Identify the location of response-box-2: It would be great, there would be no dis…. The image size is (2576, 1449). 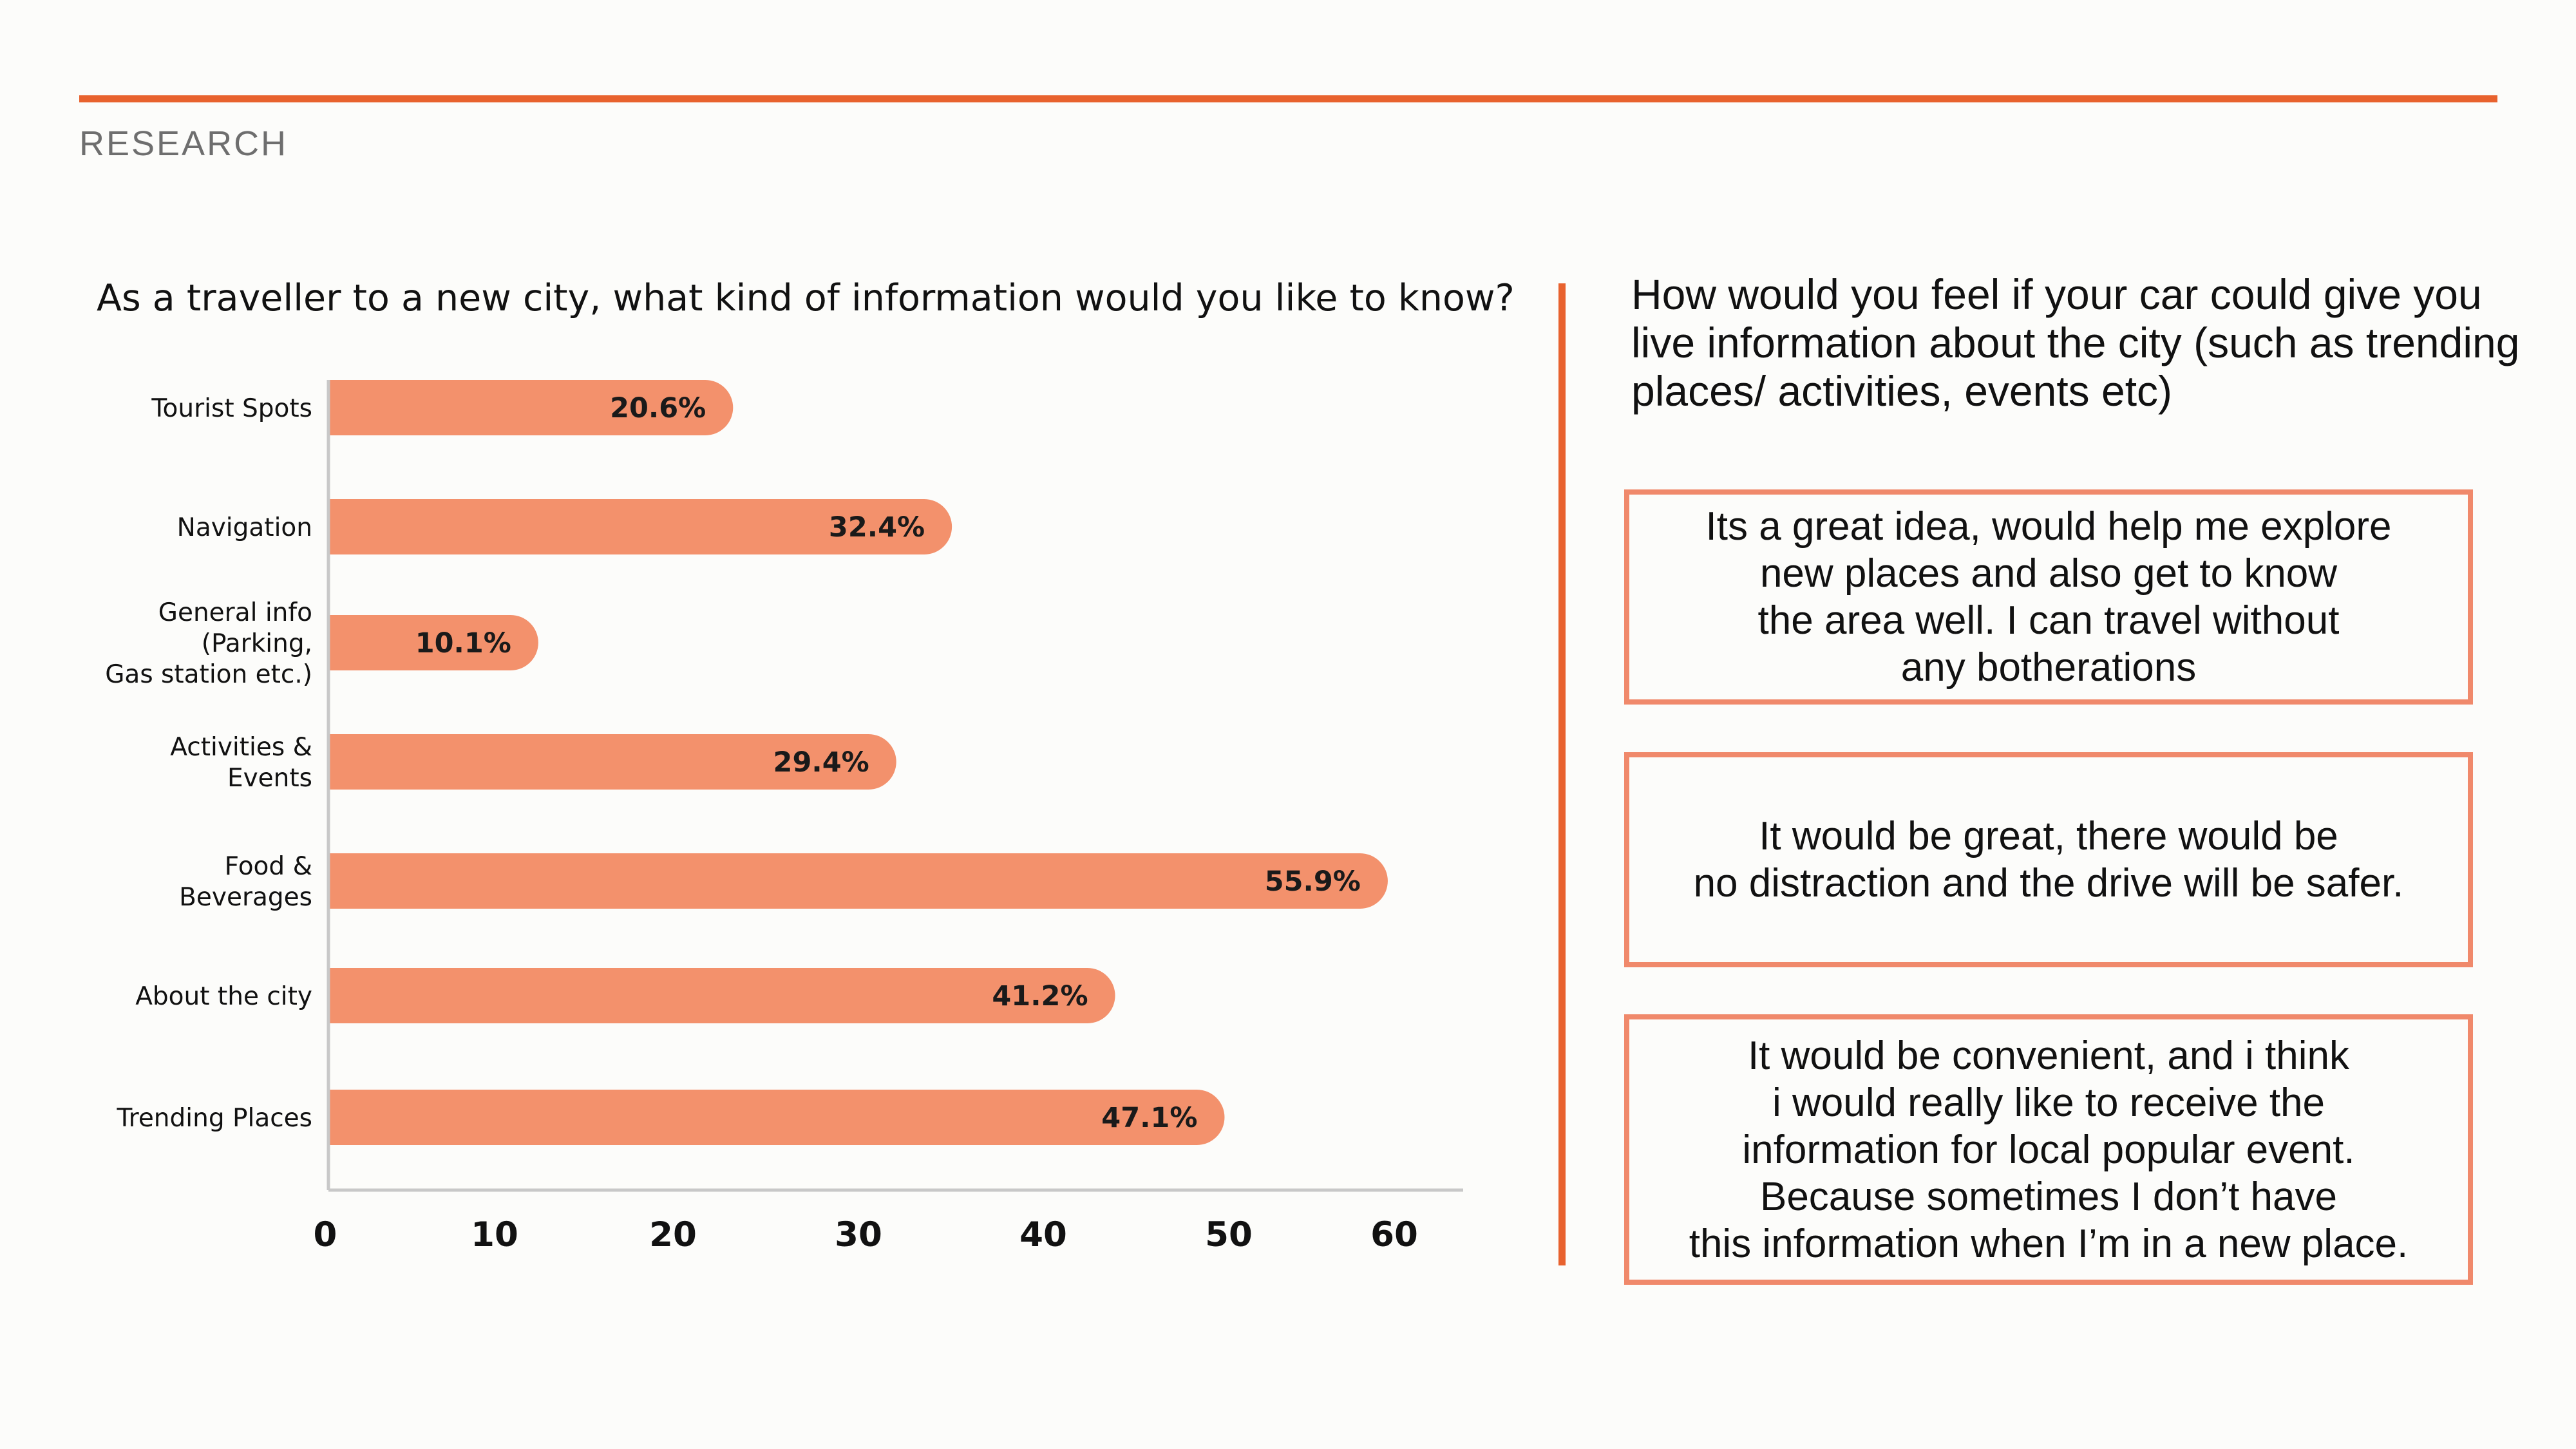
(2048, 859).